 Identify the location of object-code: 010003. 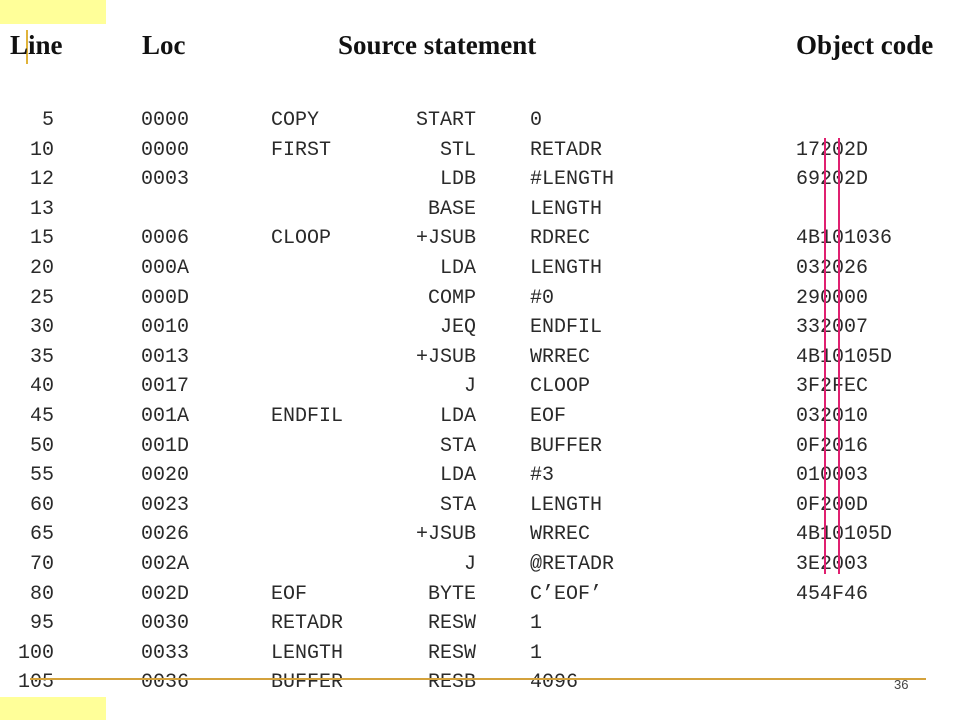
(832, 476).